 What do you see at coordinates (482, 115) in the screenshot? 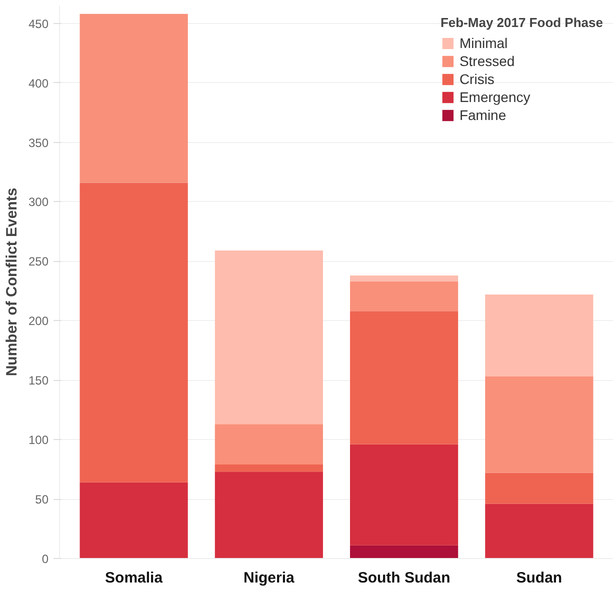
I see `legend-label: Famine` at bounding box center [482, 115].